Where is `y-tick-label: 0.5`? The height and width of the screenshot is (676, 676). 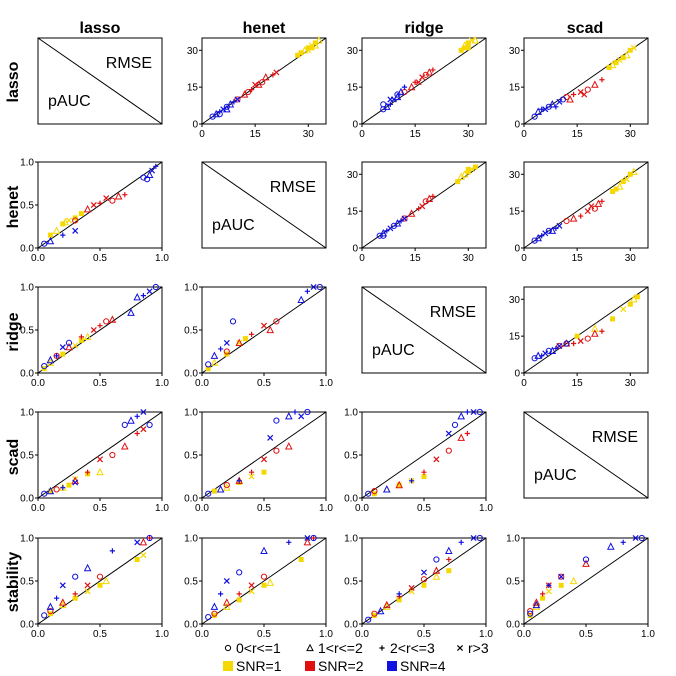 y-tick-label: 0.5 is located at coordinates (27, 456).